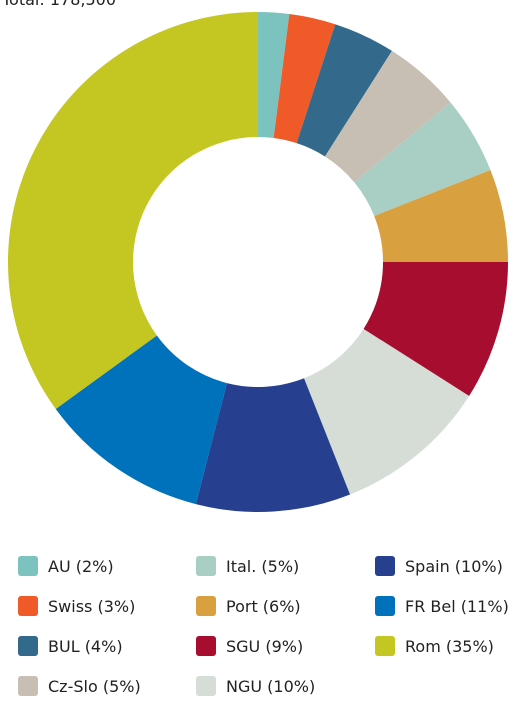 The height and width of the screenshot is (701, 527). What do you see at coordinates (449, 646) in the screenshot?
I see `legend-label: Rom (35%)` at bounding box center [449, 646].